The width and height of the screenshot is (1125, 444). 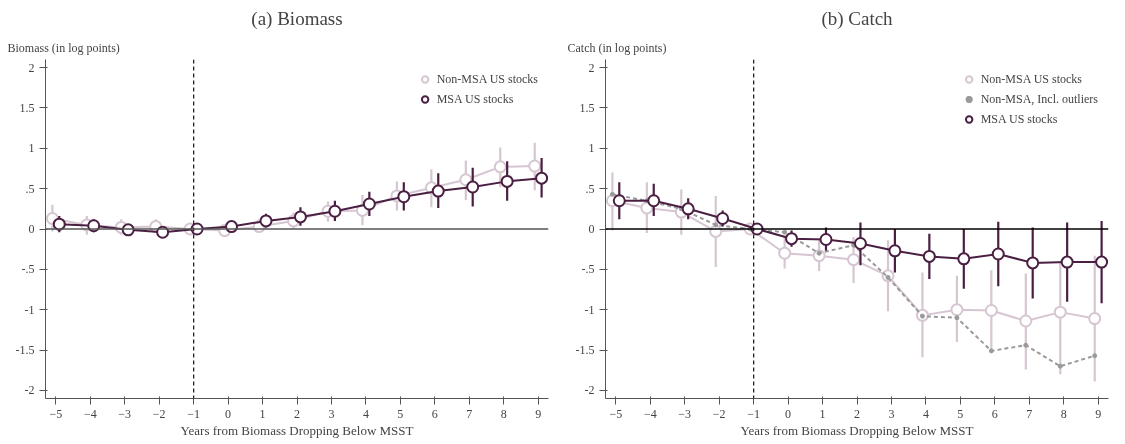 What do you see at coordinates (857, 18) in the screenshot?
I see `chart-title: (b) Catch` at bounding box center [857, 18].